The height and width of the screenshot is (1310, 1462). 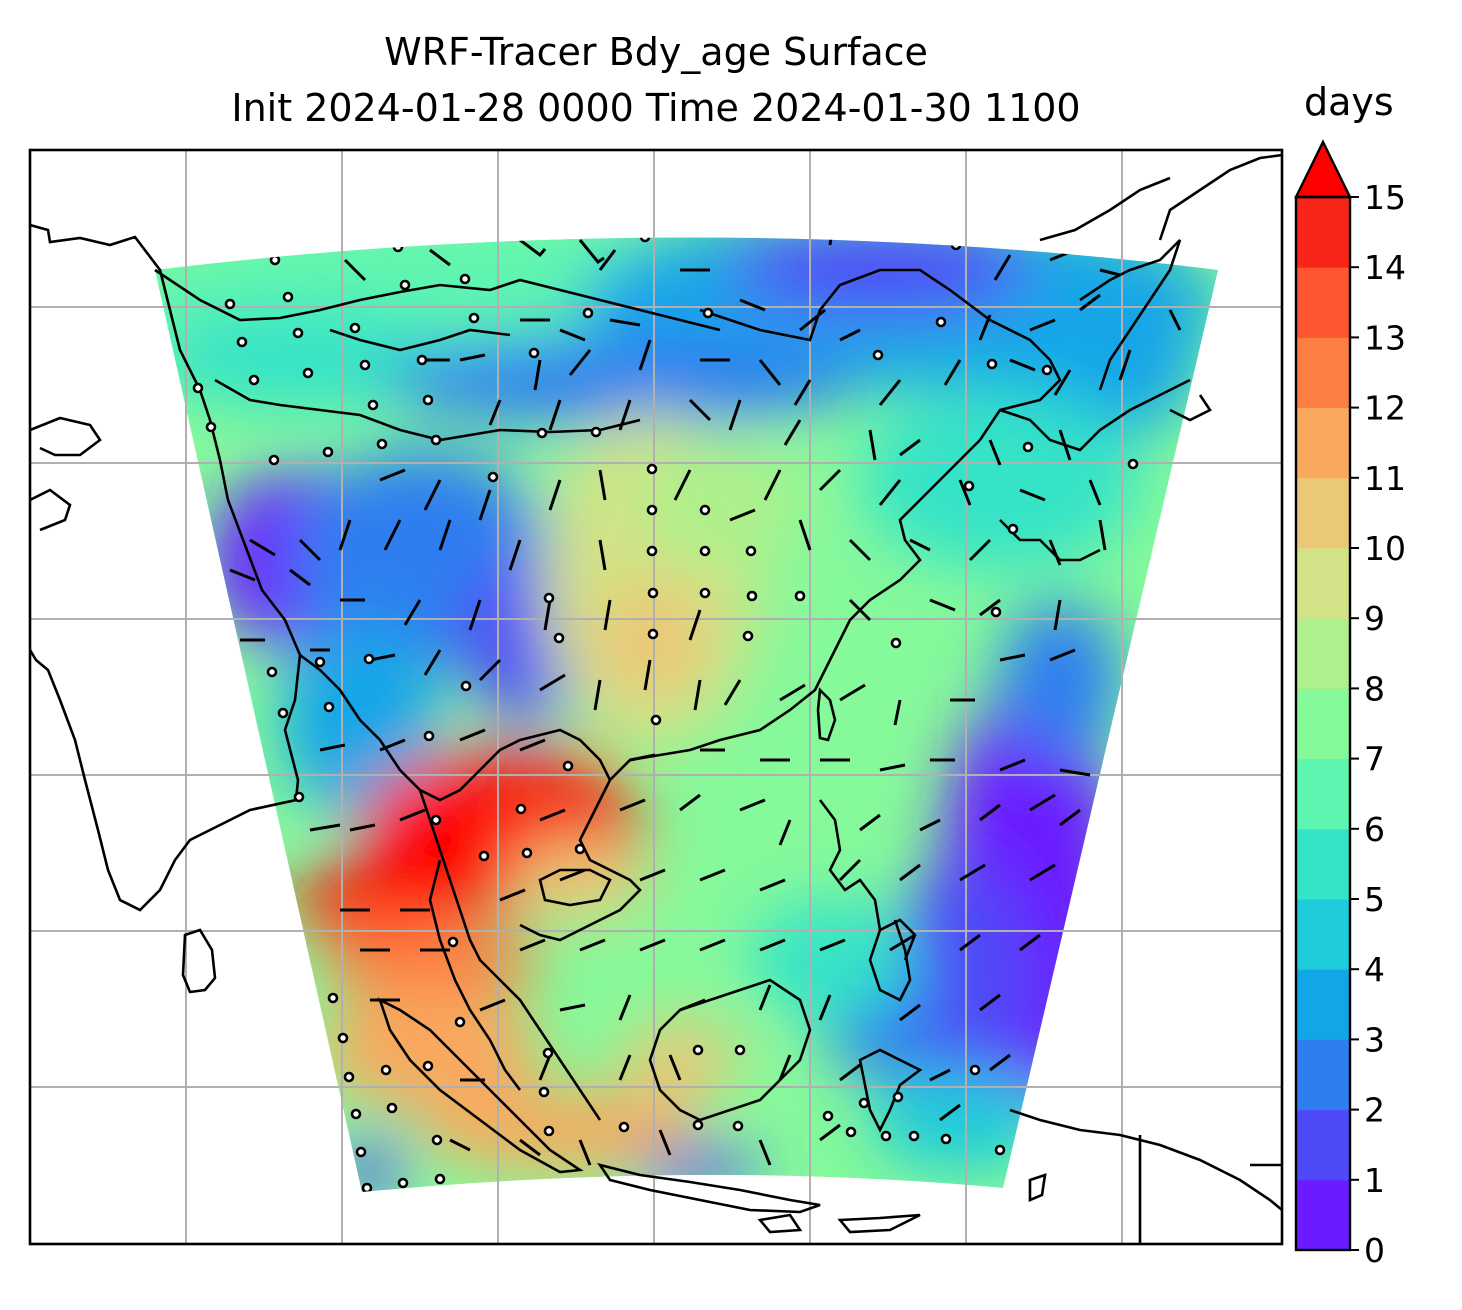 What do you see at coordinates (1374, 969) in the screenshot?
I see `colorbar-tick-label: 4` at bounding box center [1374, 969].